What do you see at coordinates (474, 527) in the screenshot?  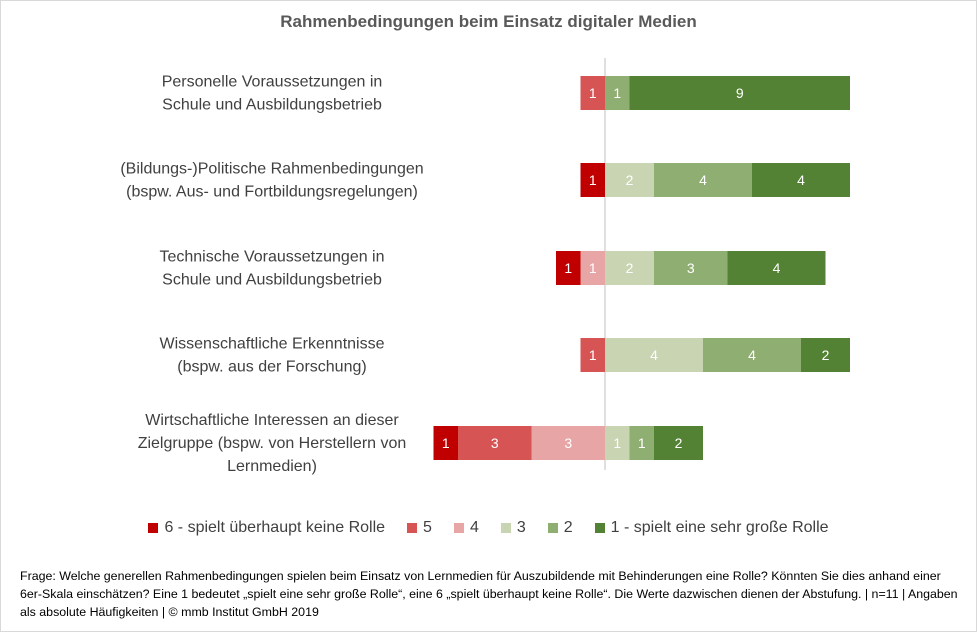 I see `legend-label: 4` at bounding box center [474, 527].